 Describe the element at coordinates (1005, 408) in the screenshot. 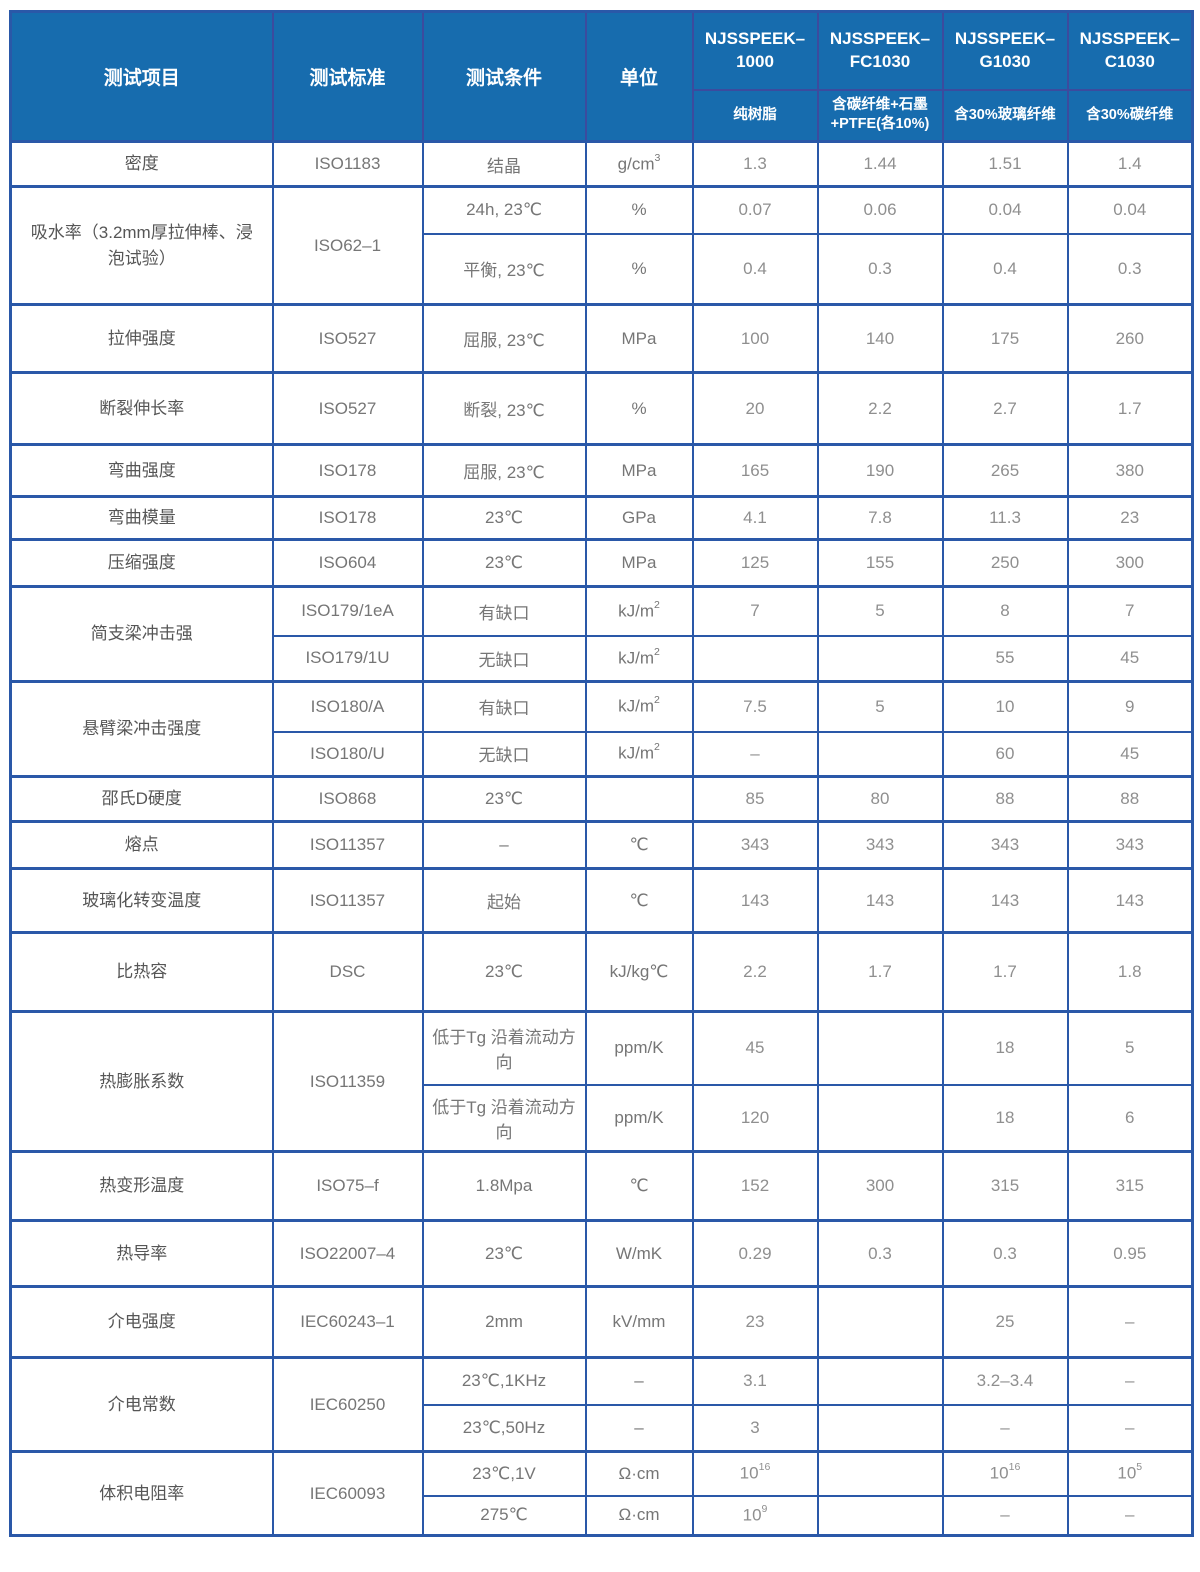

I see `cell-value: 2.7` at that location.